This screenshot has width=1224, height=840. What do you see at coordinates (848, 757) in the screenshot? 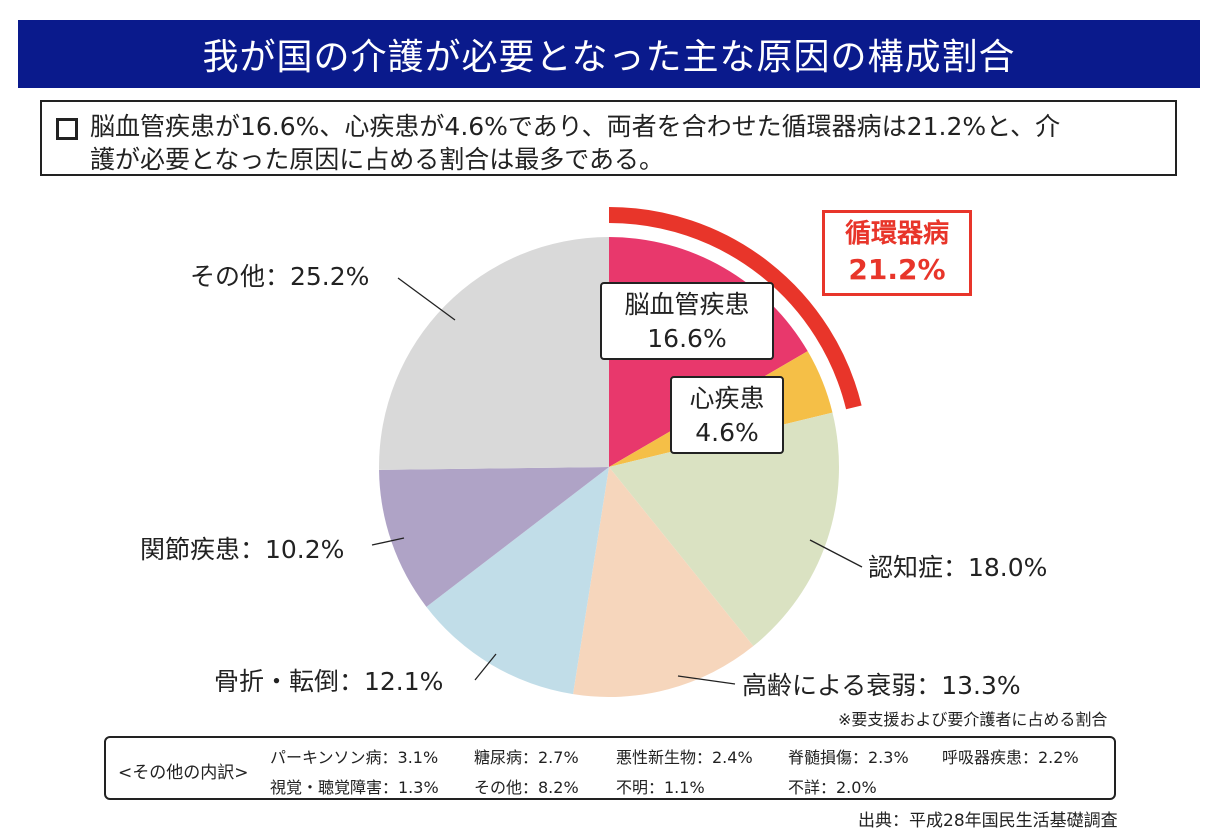
I see `breakdown-item: 脊髄損傷：2.3%` at bounding box center [848, 757].